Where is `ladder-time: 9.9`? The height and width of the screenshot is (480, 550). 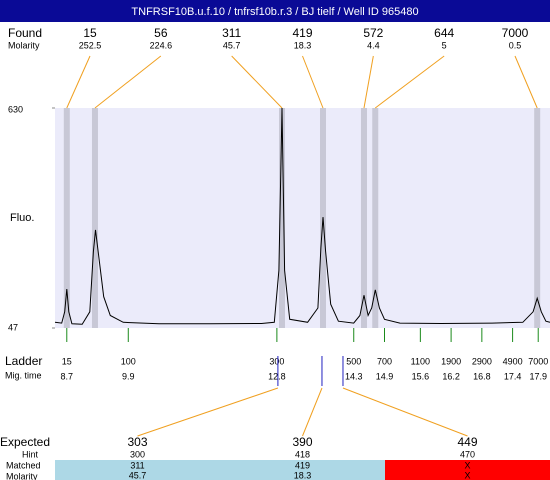
ladder-time: 9.9 is located at coordinates (128, 376).